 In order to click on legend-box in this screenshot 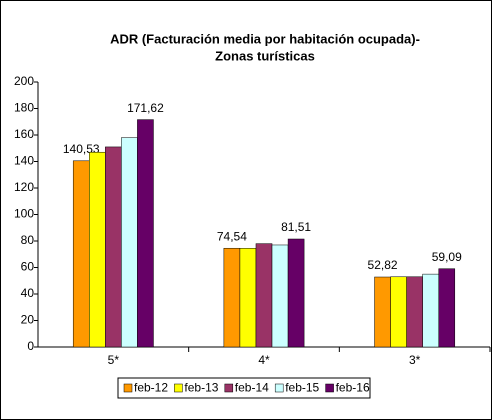, I will do `click(244, 388)`.